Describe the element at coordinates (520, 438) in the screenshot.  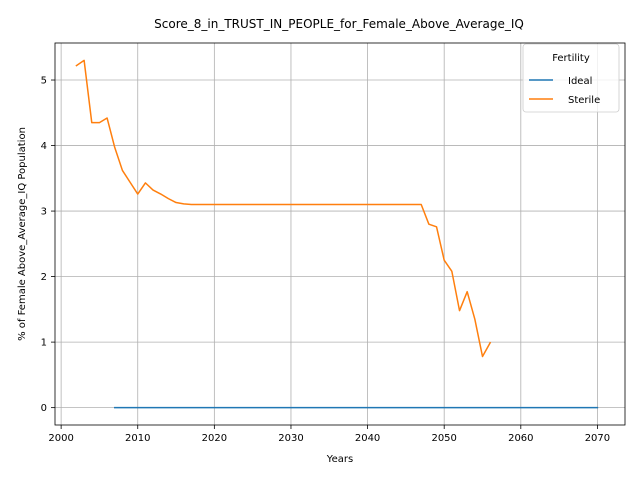
I see `x-tick-label: 2060` at that location.